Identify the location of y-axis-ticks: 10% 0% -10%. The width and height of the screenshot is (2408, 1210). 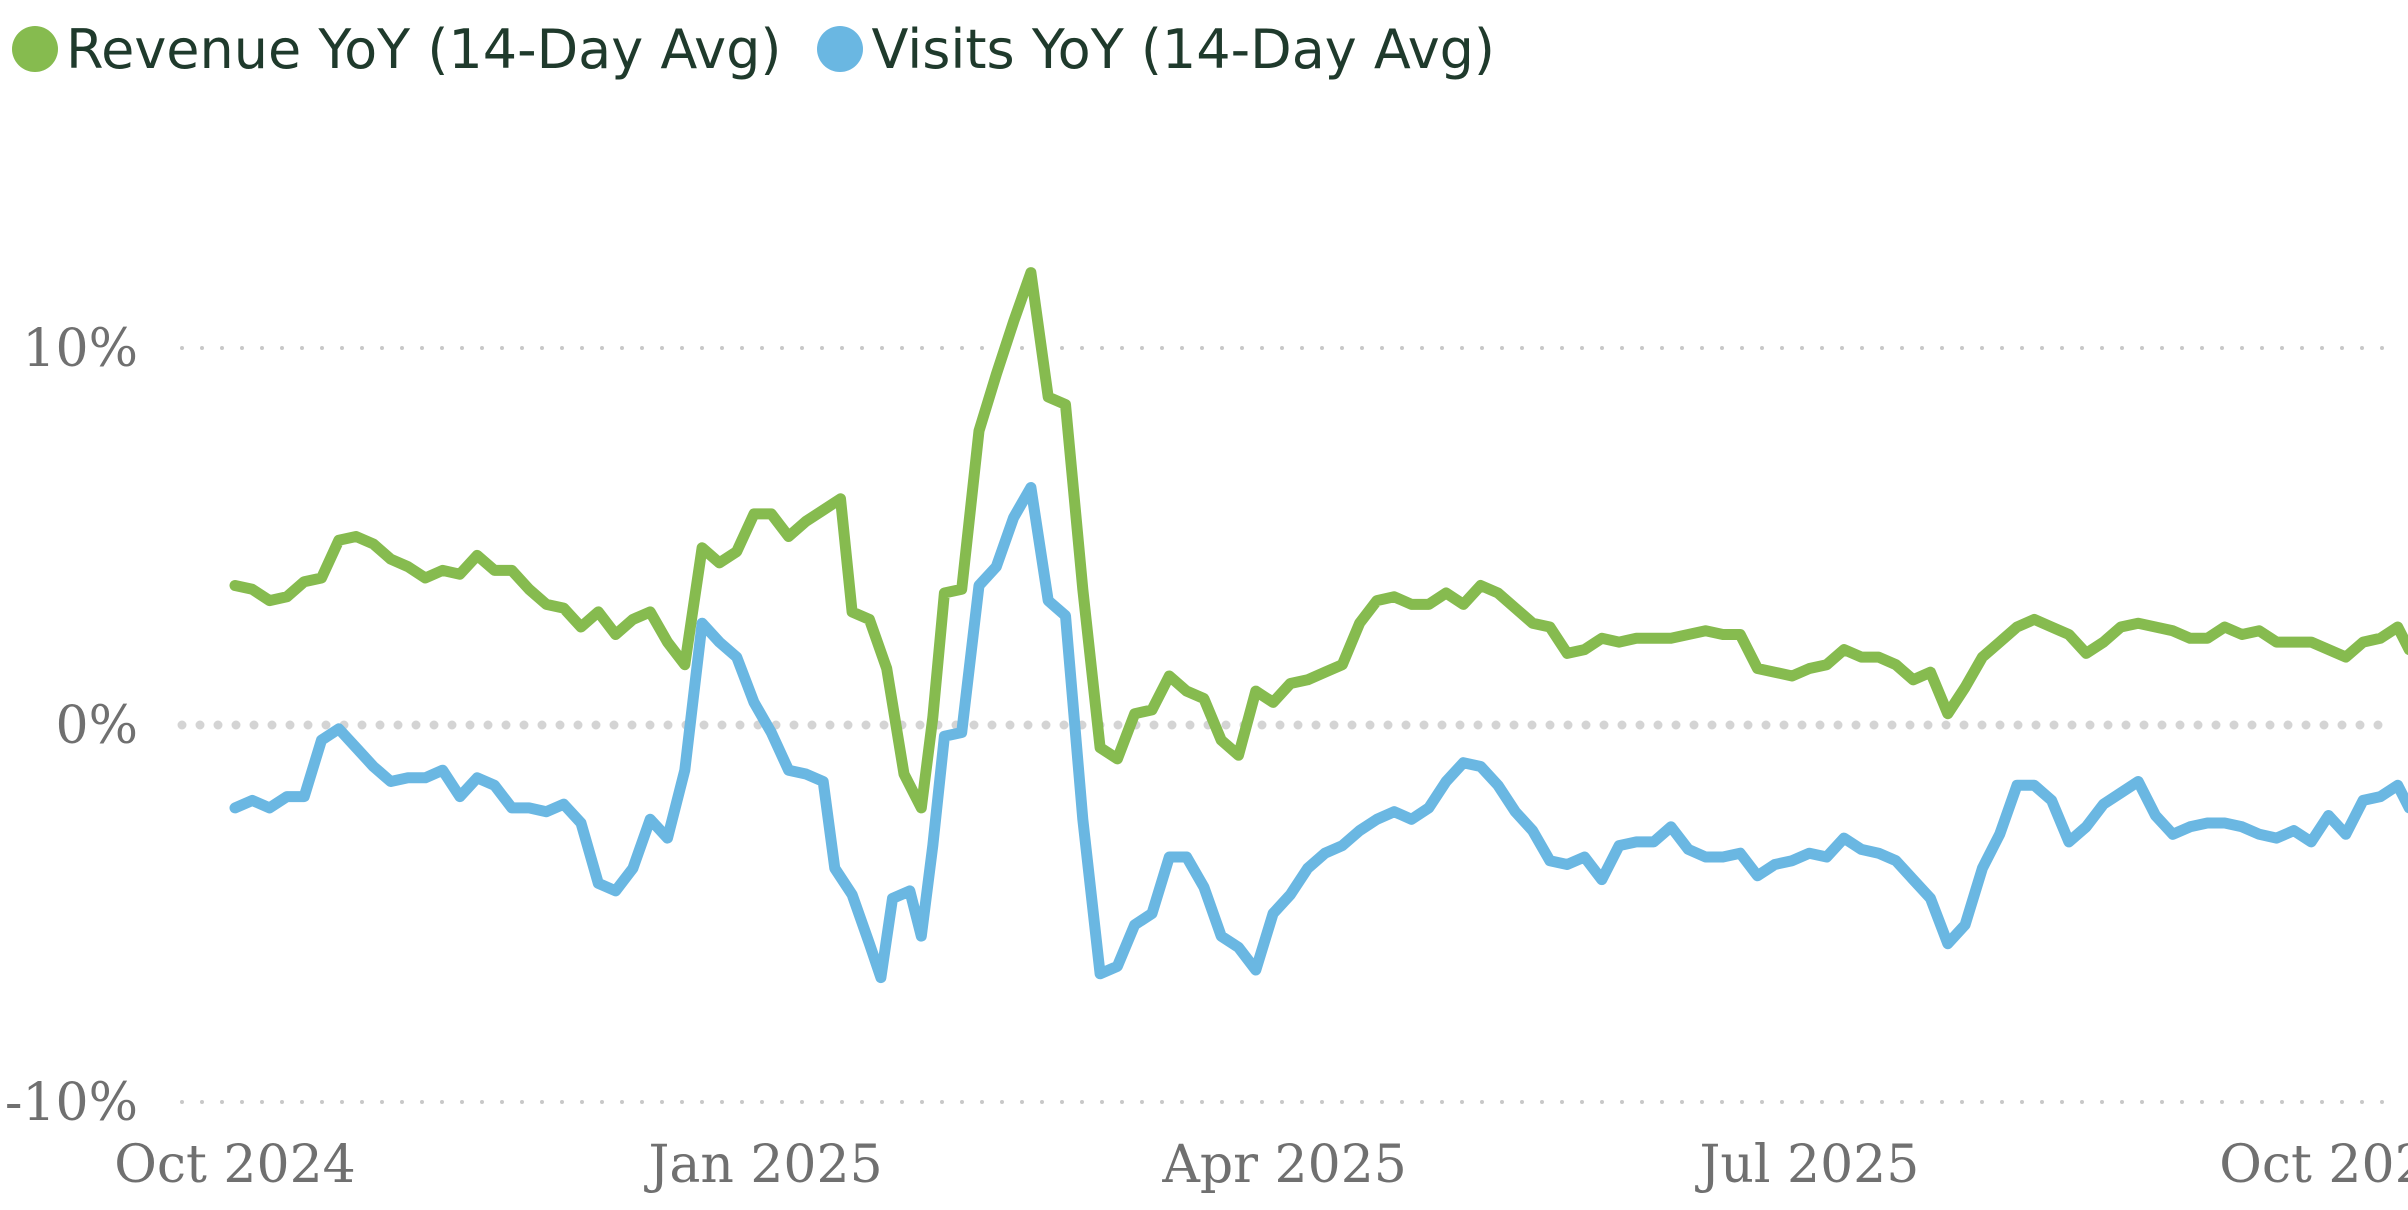
(71, 726).